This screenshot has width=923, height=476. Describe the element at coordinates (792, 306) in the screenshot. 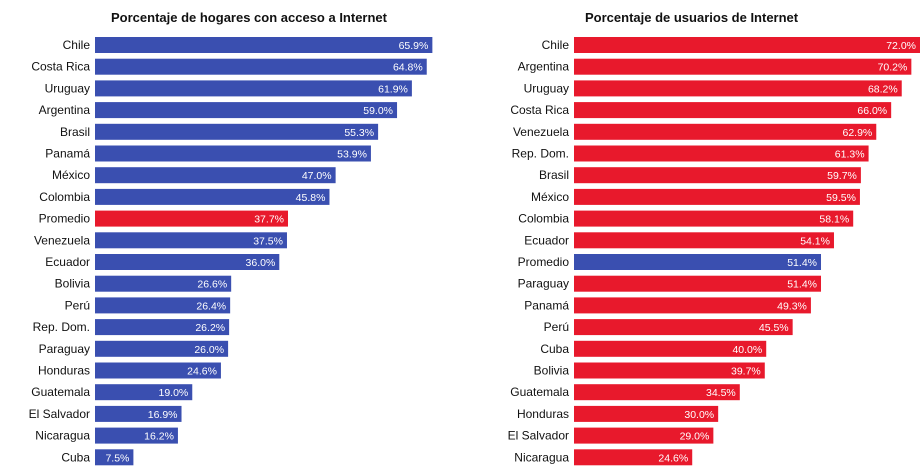

I see `value-label-panama: 49.3%` at that location.